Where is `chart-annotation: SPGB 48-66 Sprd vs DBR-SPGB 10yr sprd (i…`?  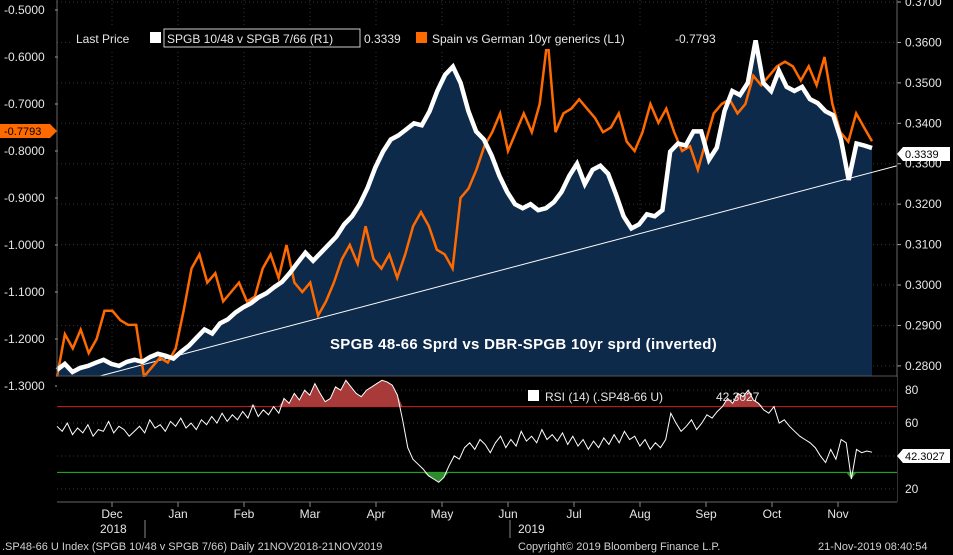 chart-annotation: SPGB 48-66 Sprd vs DBR-SPGB 10yr sprd (i… is located at coordinates (523, 344).